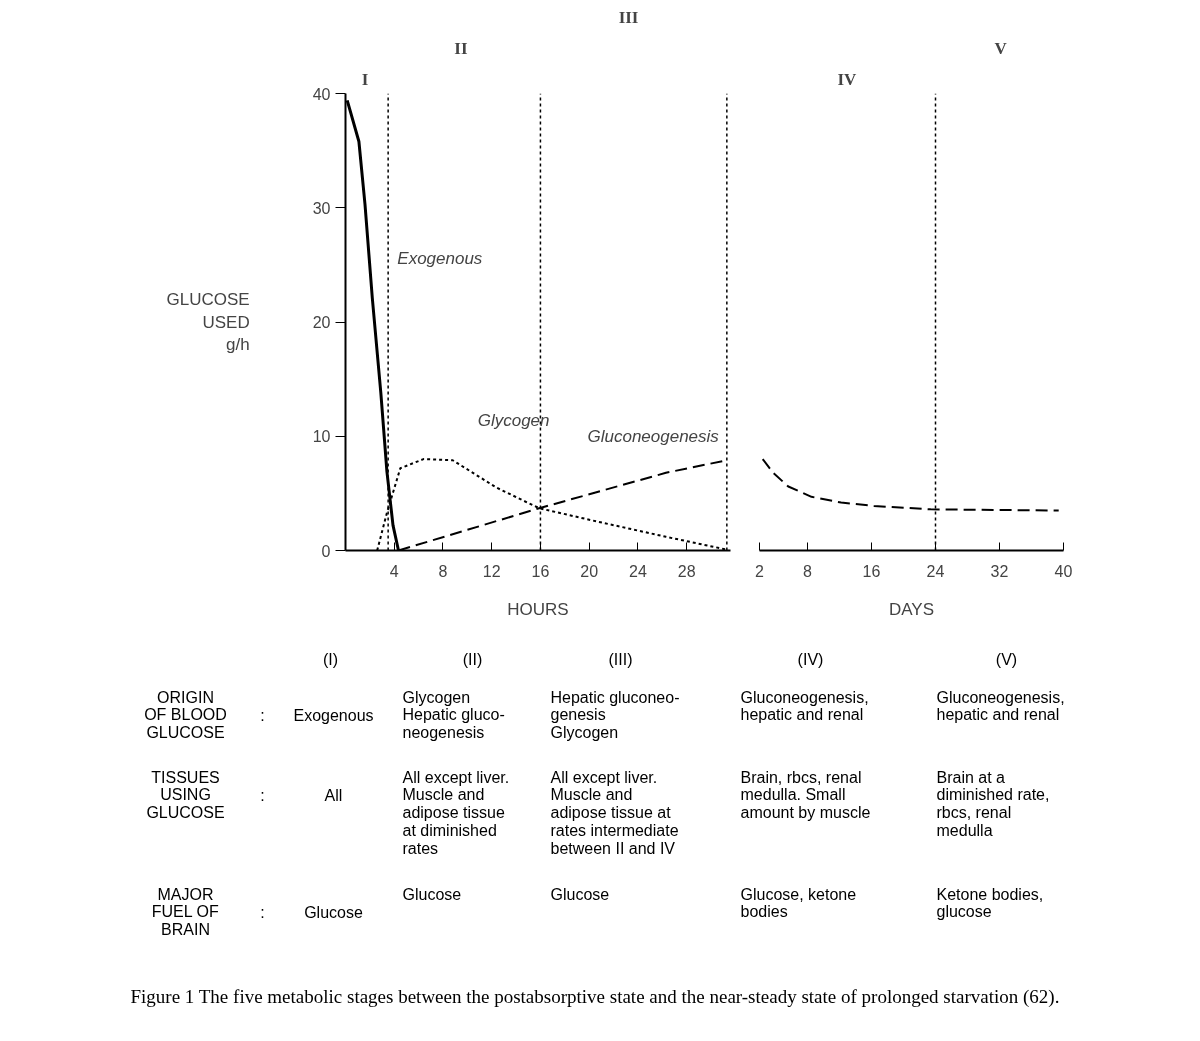 The width and height of the screenshot is (1200, 1041). I want to click on text: Glycogen, so click(513, 421).